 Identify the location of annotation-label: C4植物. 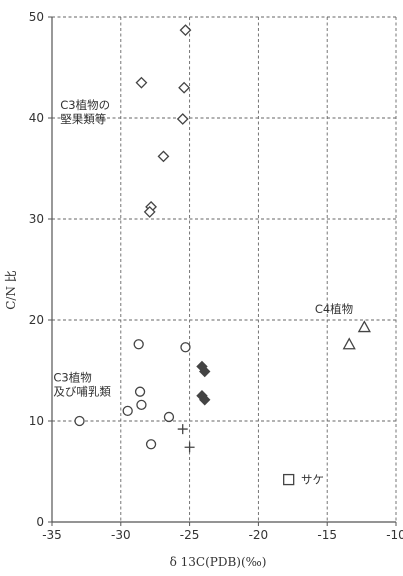
(334, 309).